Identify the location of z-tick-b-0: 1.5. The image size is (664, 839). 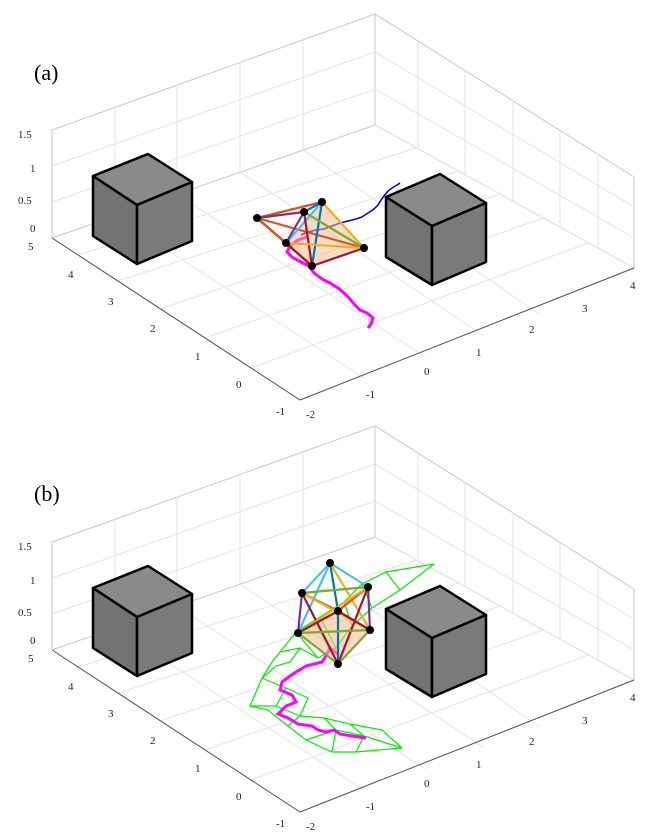
(25, 547).